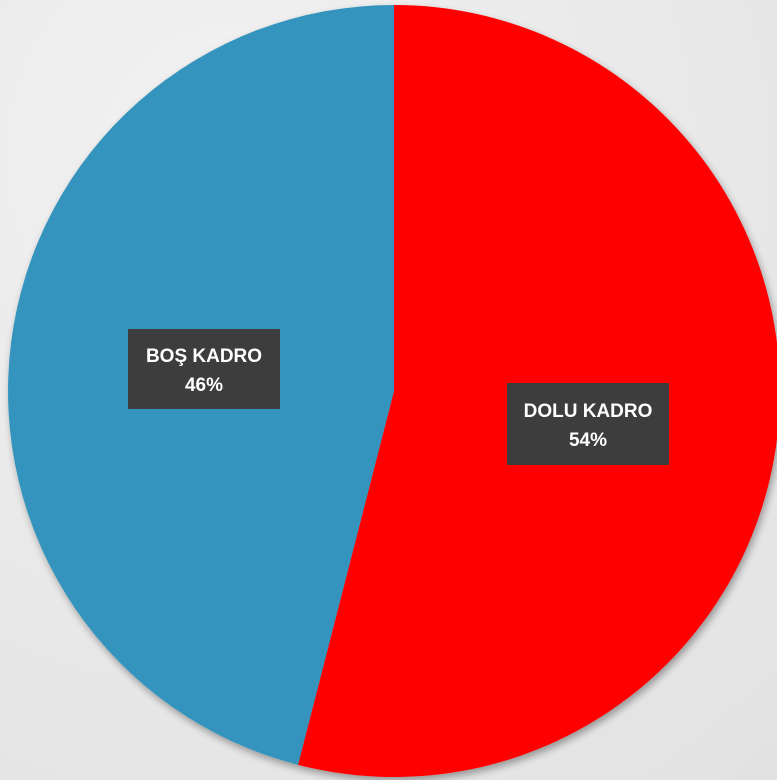 This screenshot has width=777, height=780. Describe the element at coordinates (588, 411) in the screenshot. I see `data-label-dolu-kadro-category: DOLU KADRO` at that location.